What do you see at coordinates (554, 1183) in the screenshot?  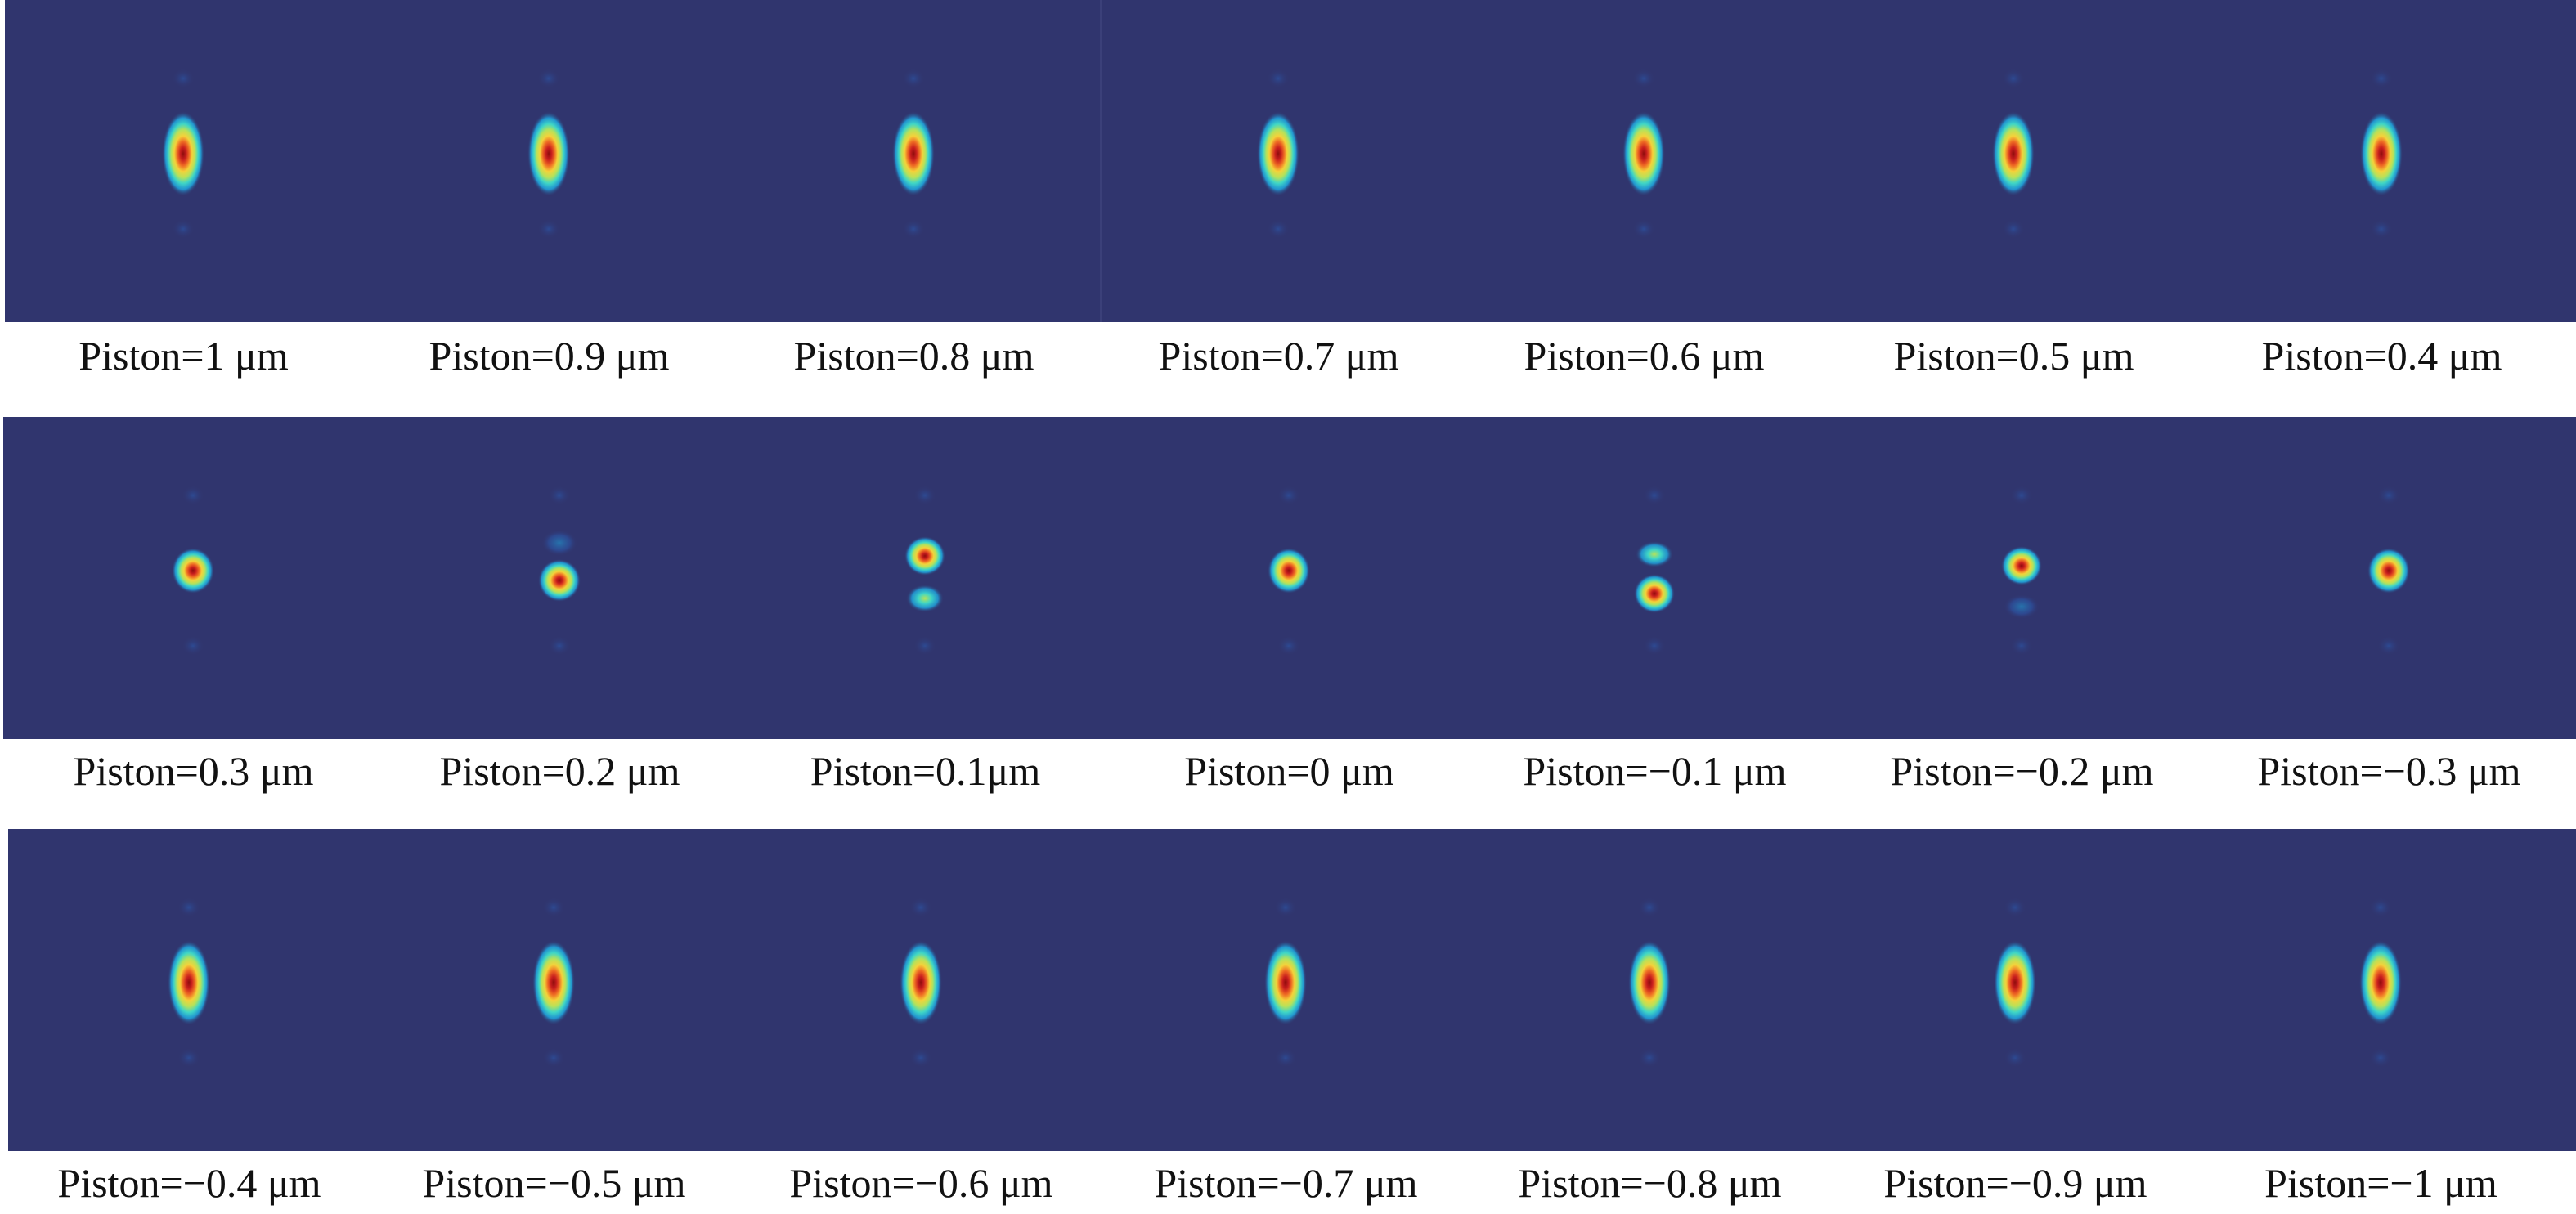 I see `piston-label: Piston=−0.5 μm` at bounding box center [554, 1183].